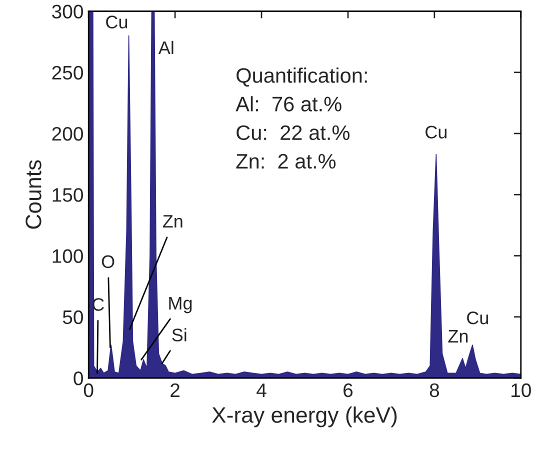 This screenshot has width=537, height=450. Describe the element at coordinates (108, 261) in the screenshot. I see `annotation: O` at that location.